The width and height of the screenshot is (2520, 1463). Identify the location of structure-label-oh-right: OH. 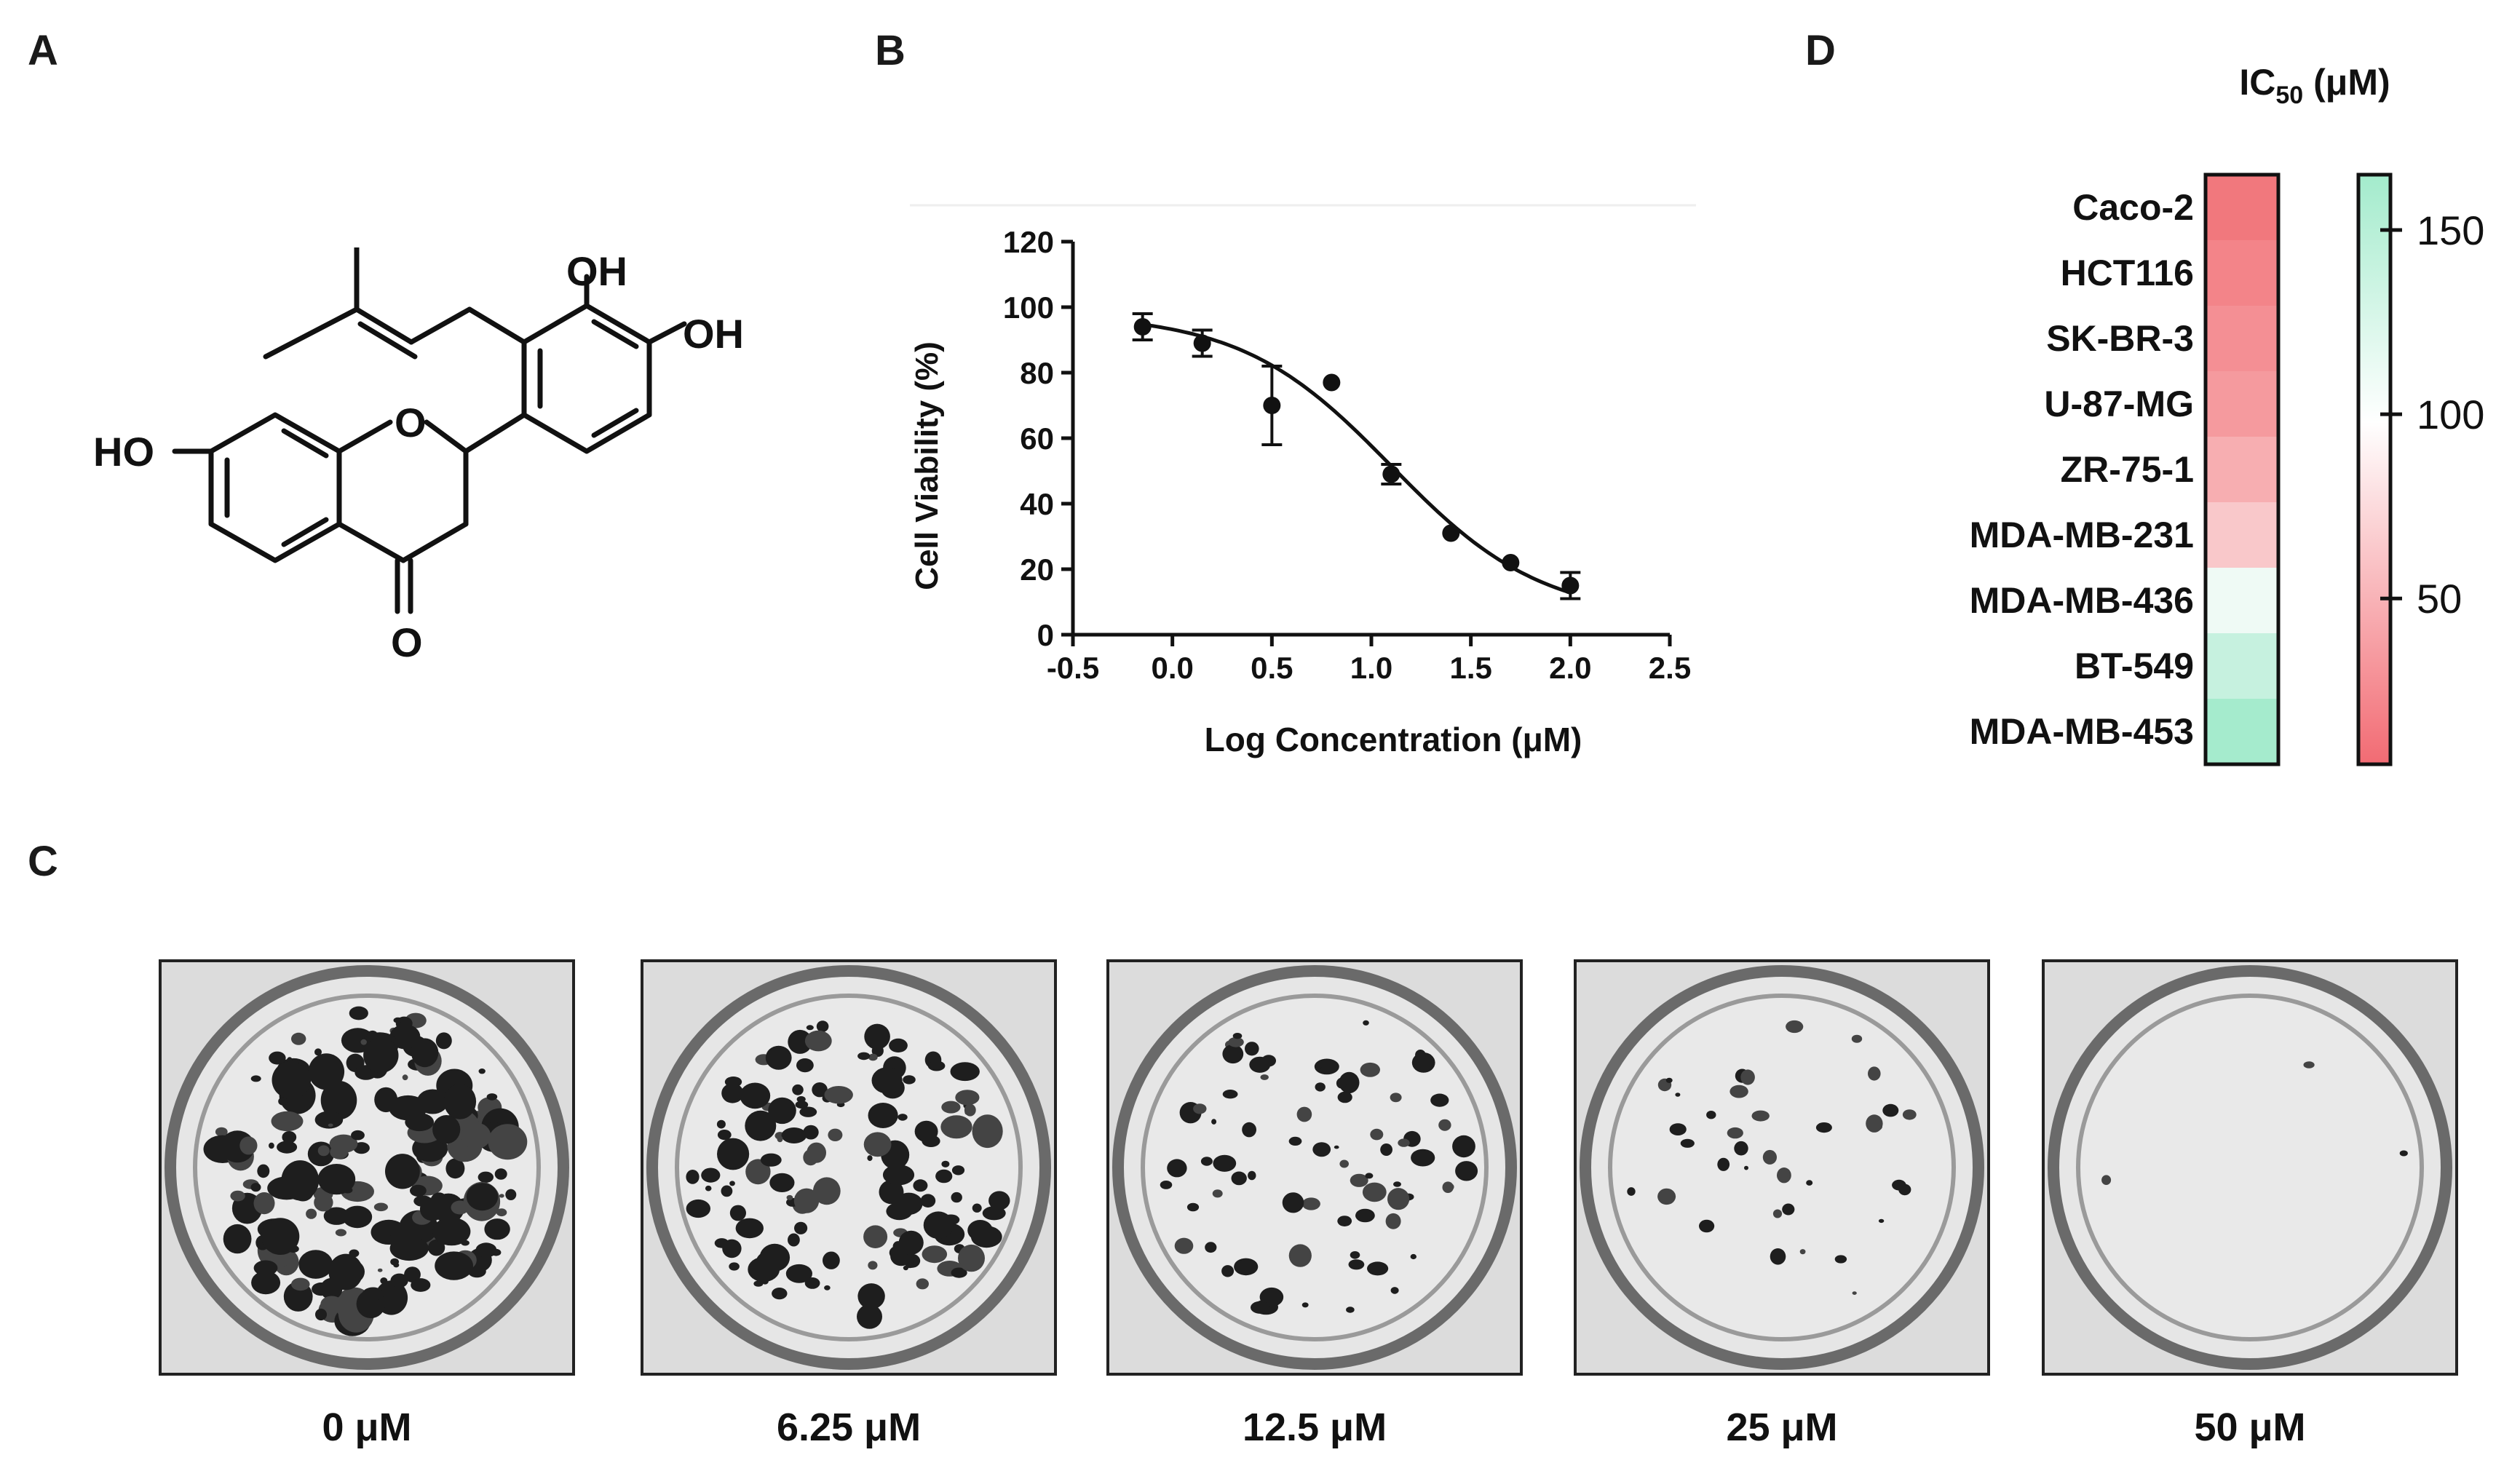
(712, 334).